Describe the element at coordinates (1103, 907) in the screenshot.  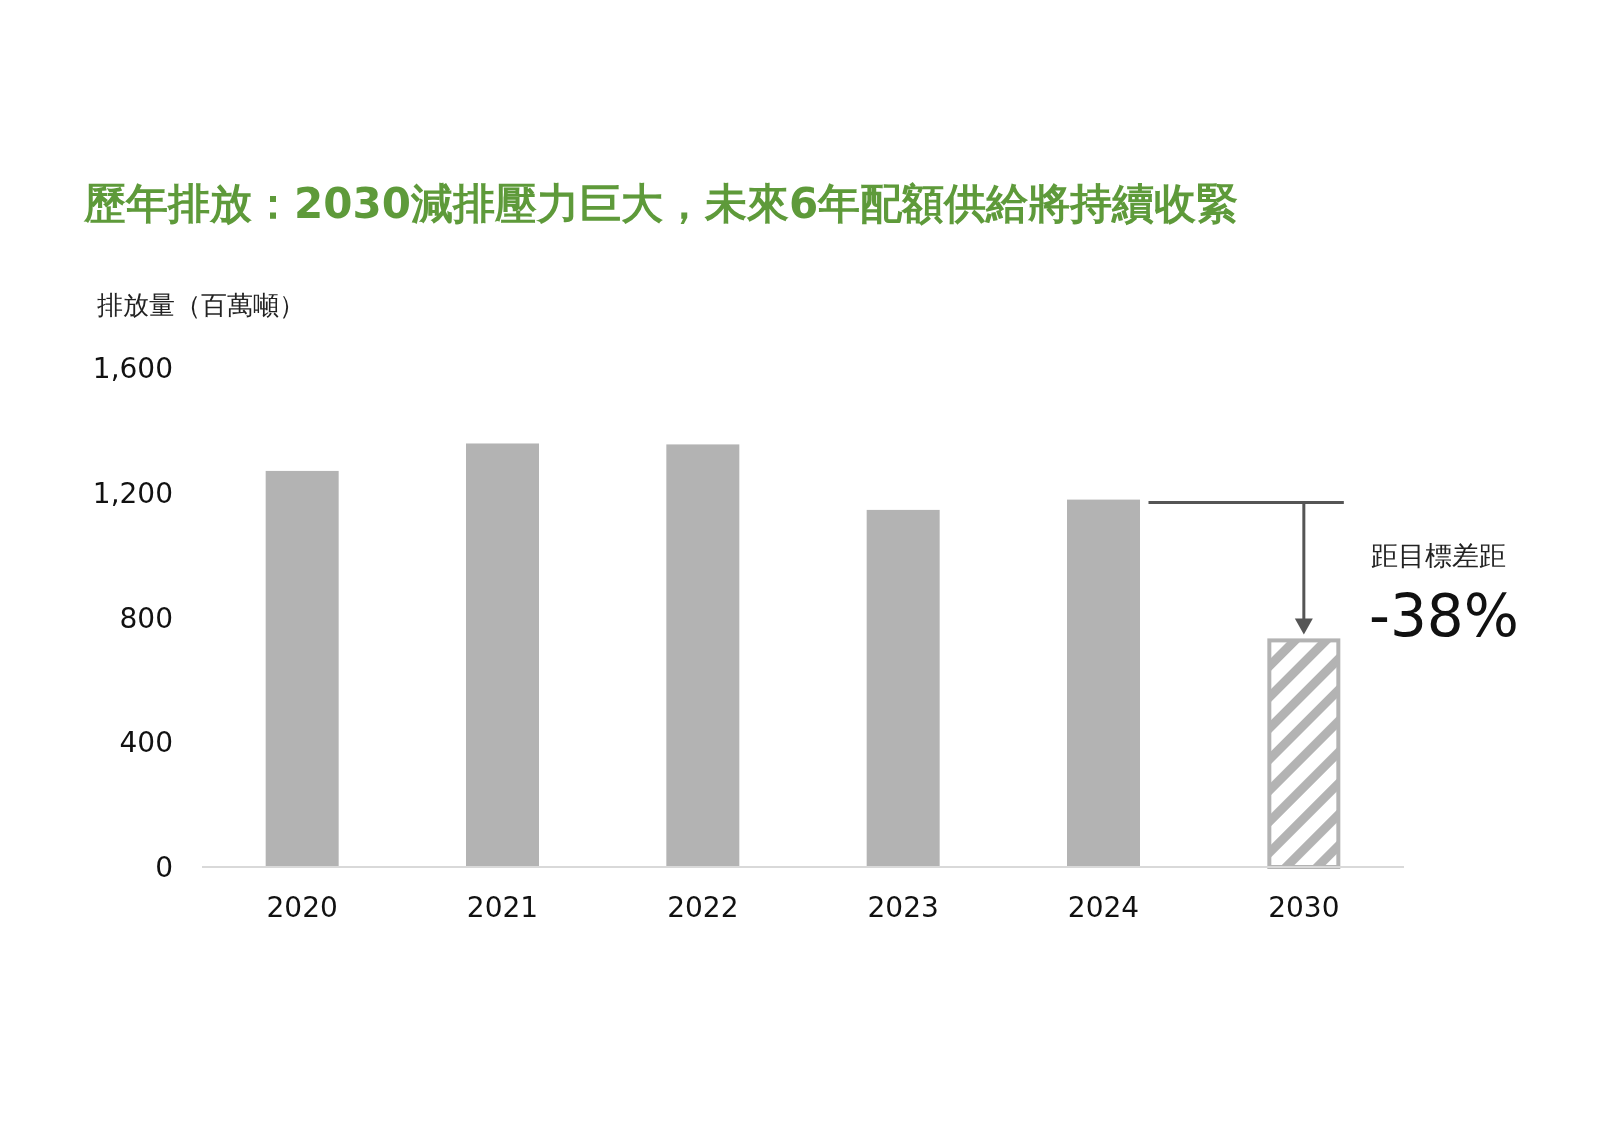
I see `x-tick-label: 2024` at that location.